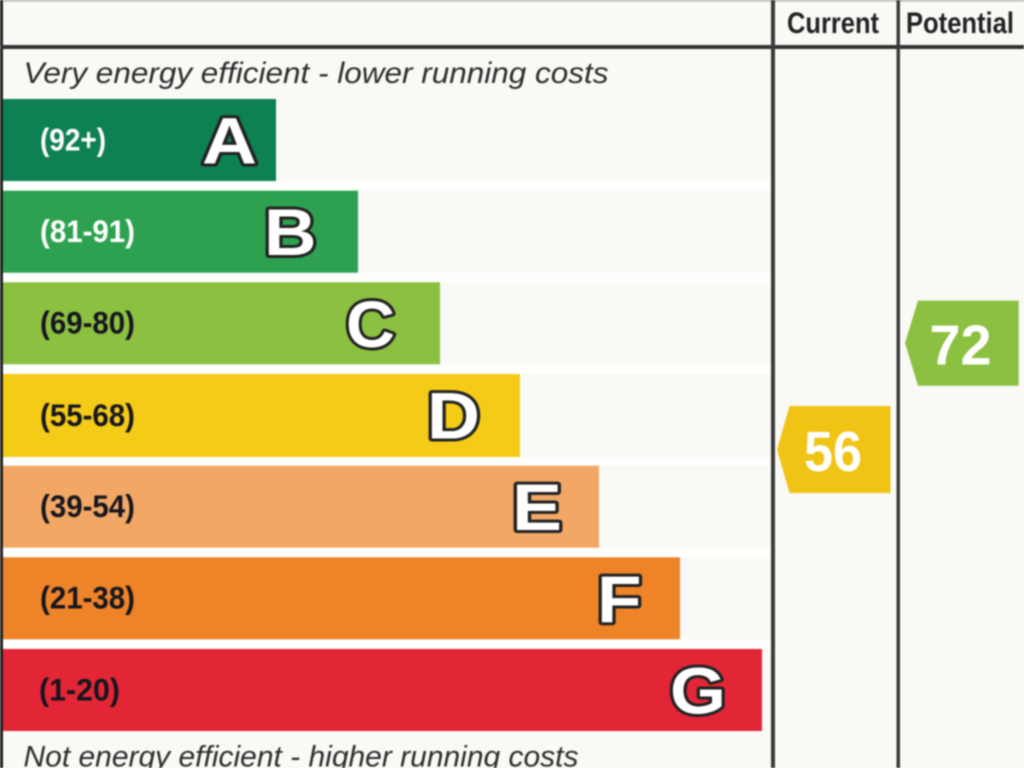  Describe the element at coordinates (229, 141) in the screenshot. I see `svg-text: A` at that location.